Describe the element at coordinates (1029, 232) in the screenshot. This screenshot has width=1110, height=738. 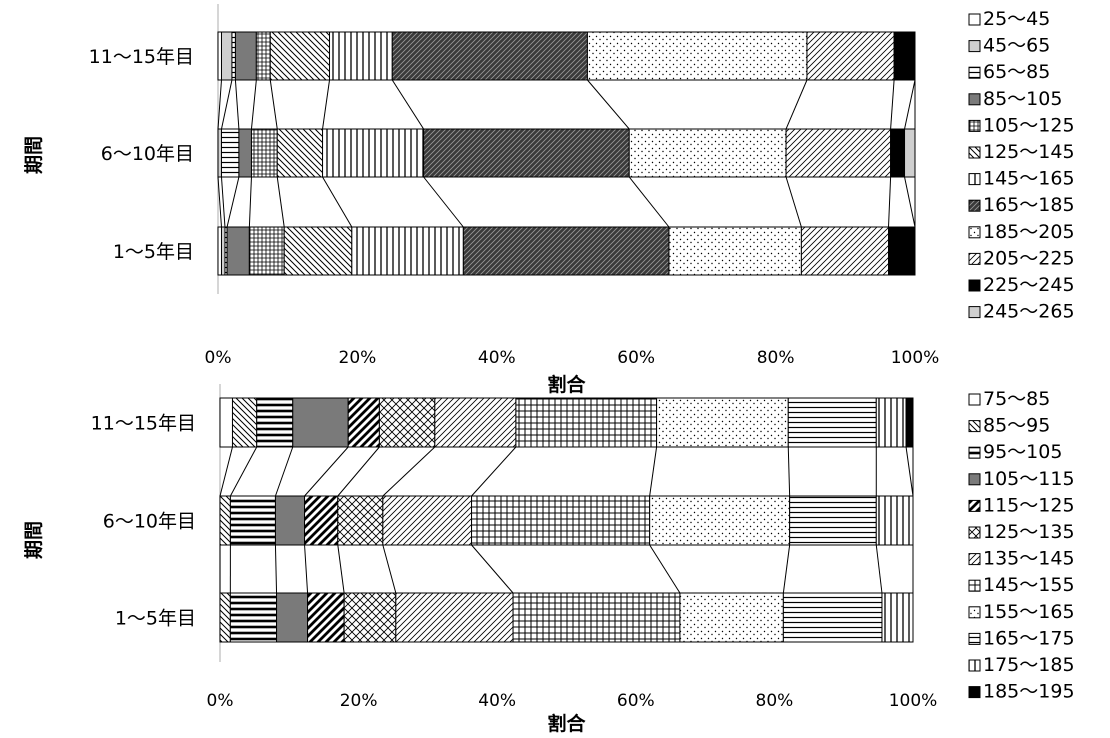
I see `legend-label: 185～205` at that location.